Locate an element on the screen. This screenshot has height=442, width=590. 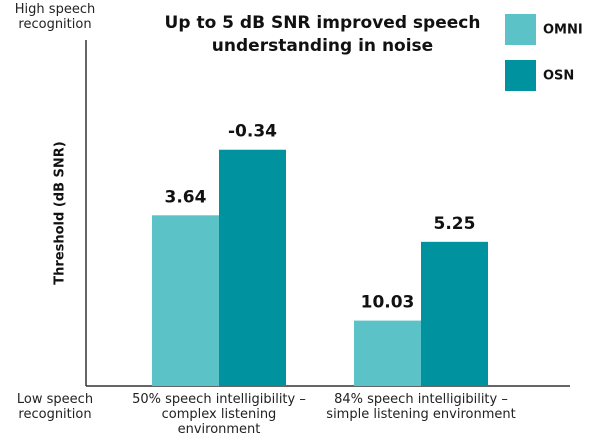
value-label: 3.64 is located at coordinates (186, 197).